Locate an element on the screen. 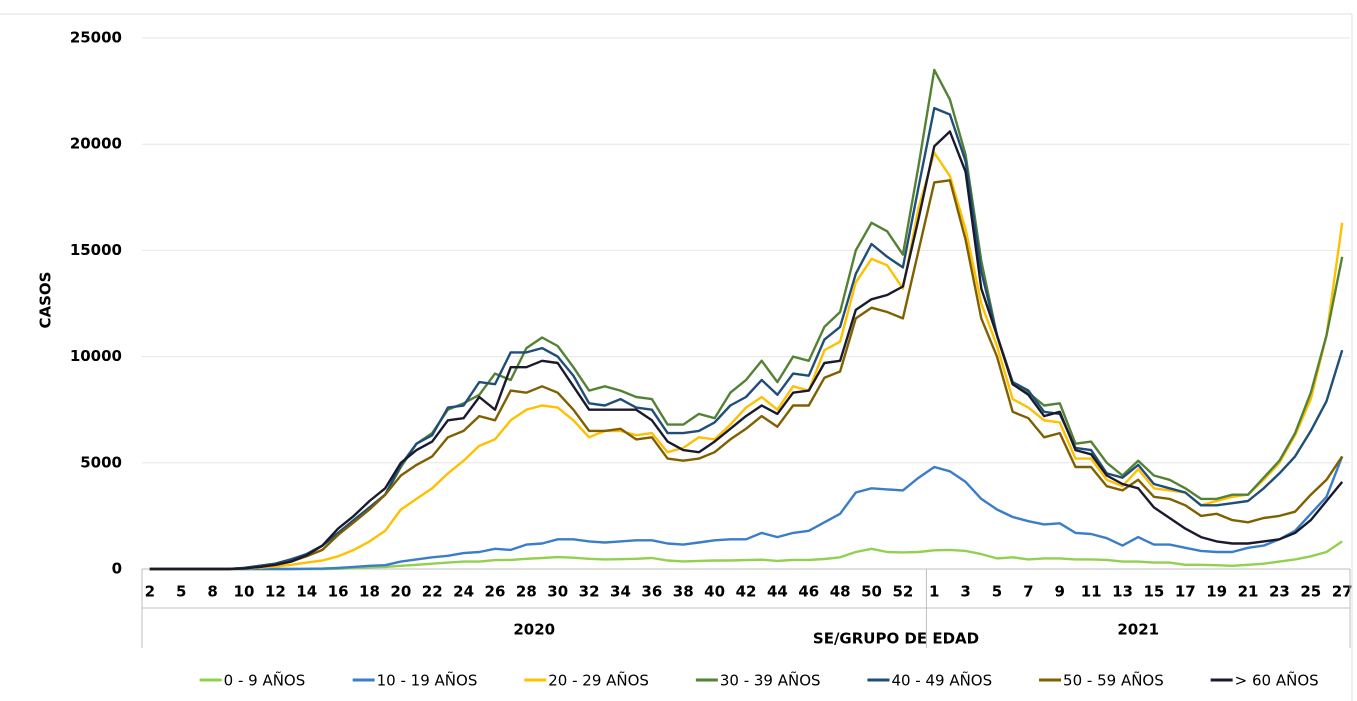  x-tick-label: 50 is located at coordinates (871, 592).